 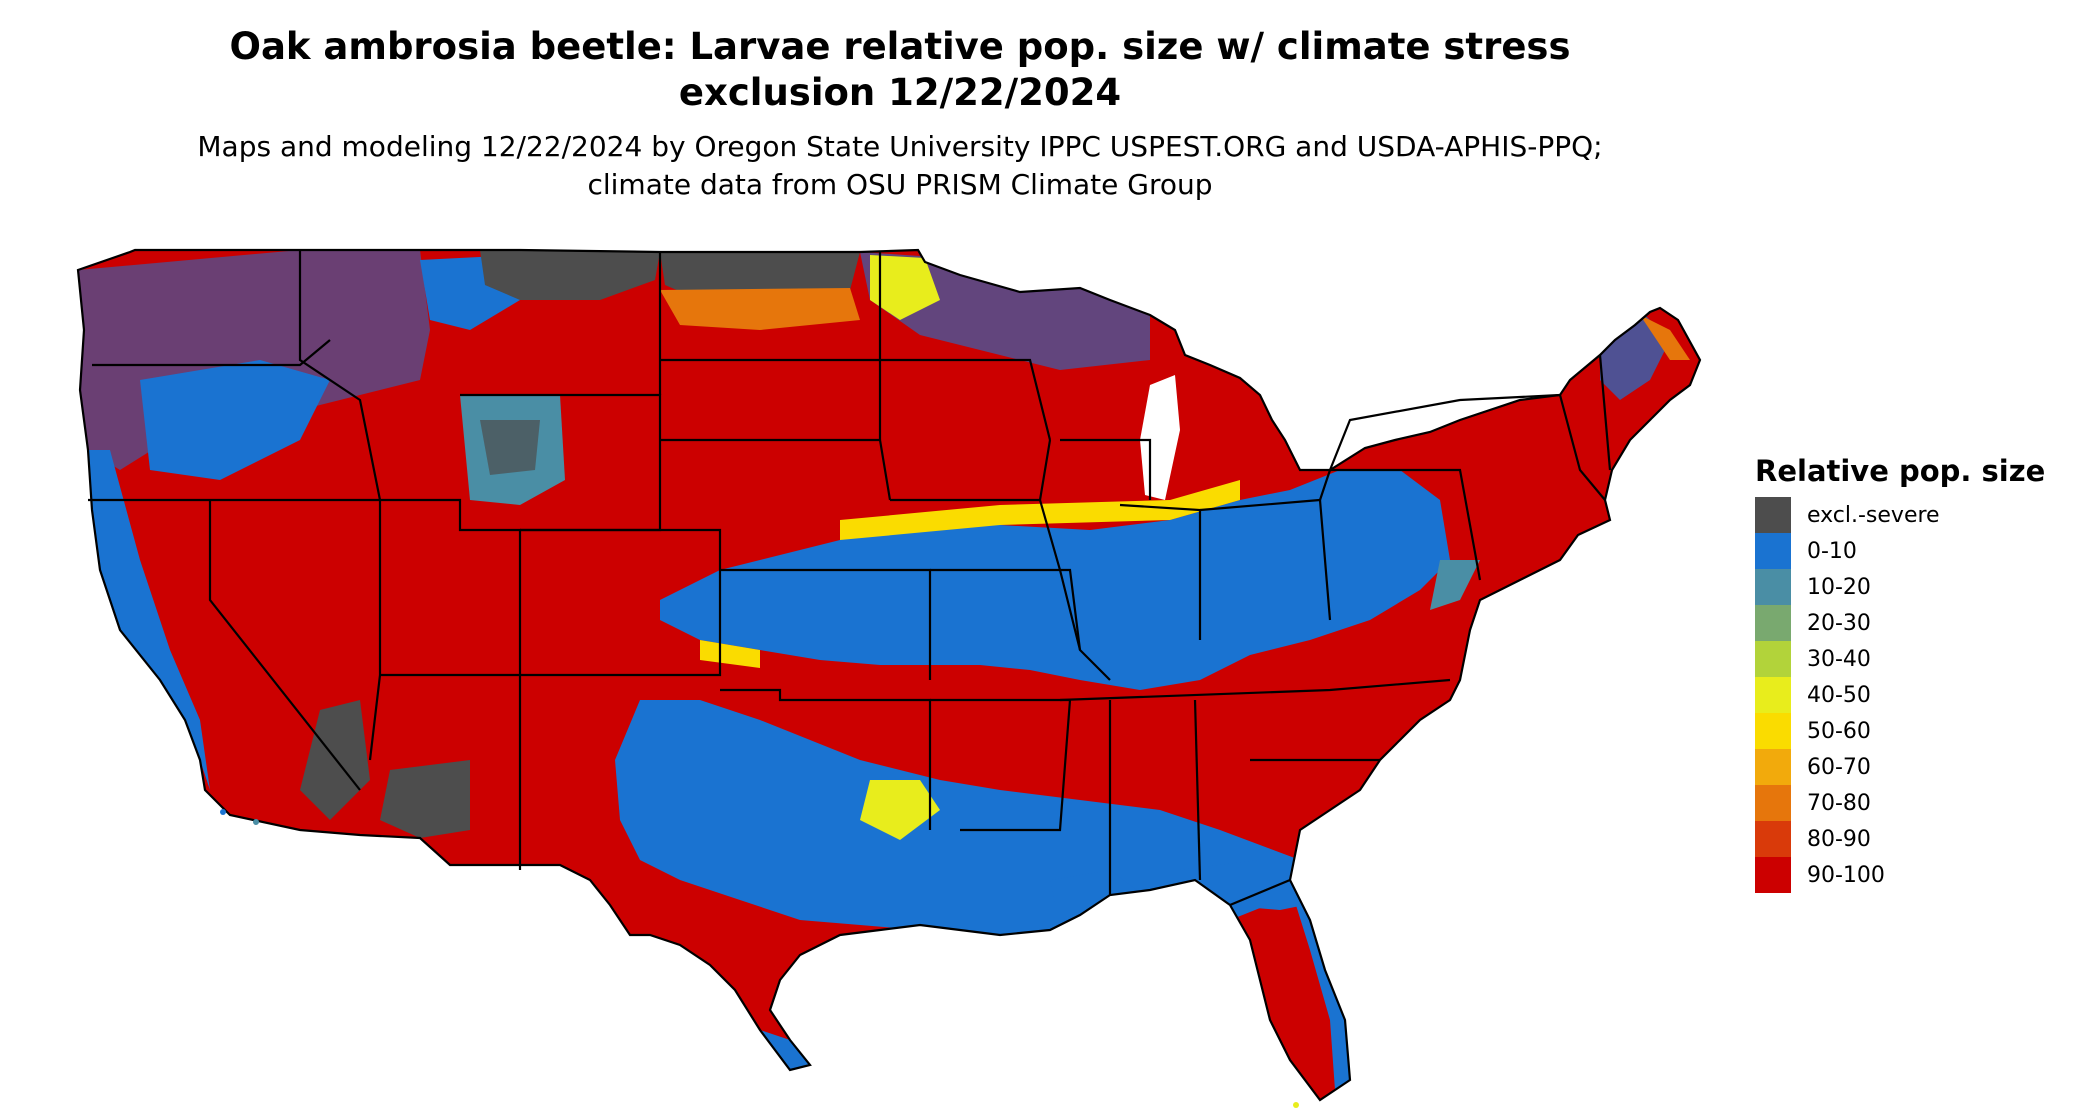 What do you see at coordinates (759, 958) in the screenshot?
I see `islands` at bounding box center [759, 958].